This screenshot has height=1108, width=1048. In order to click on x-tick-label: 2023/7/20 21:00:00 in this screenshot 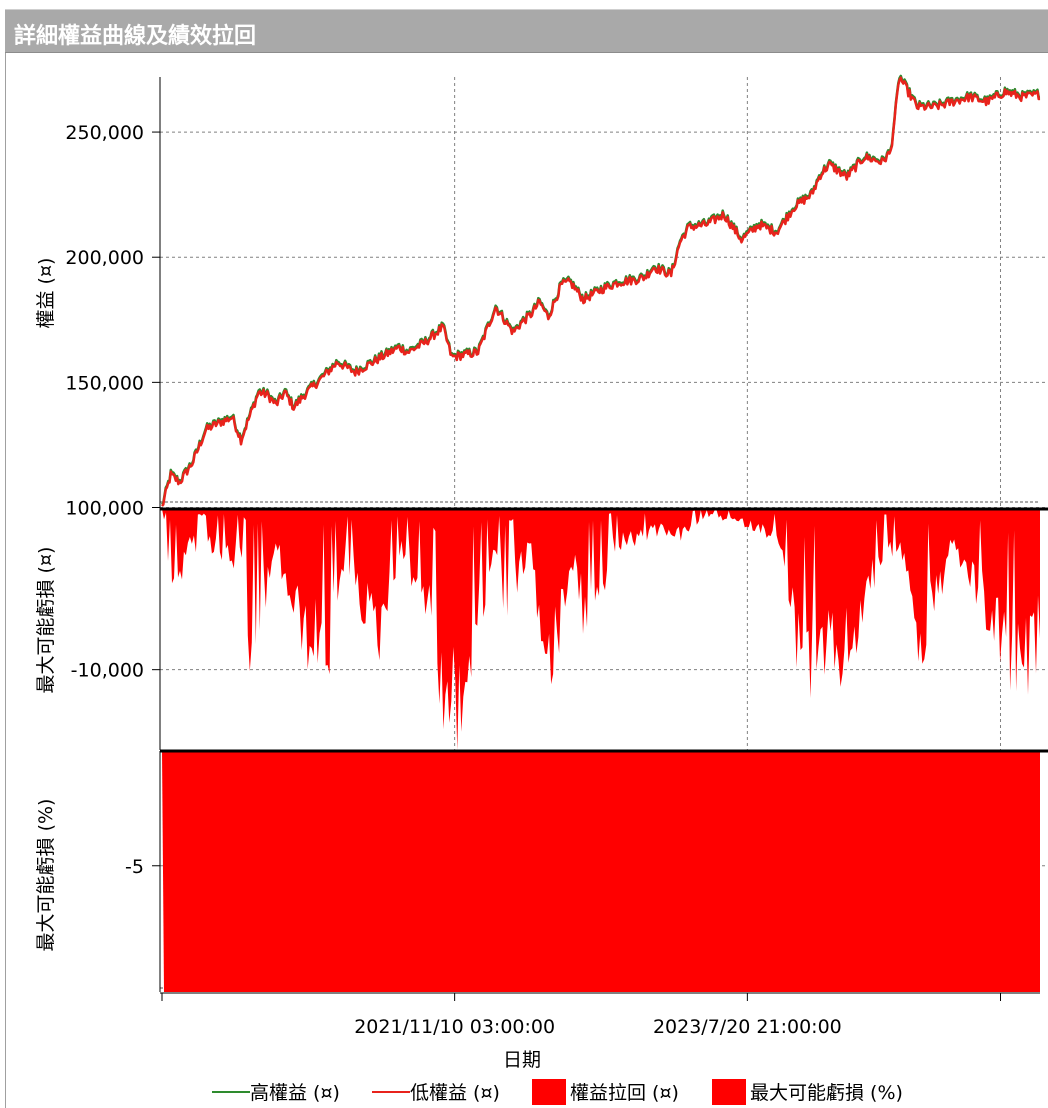, I will do `click(747, 1027)`.